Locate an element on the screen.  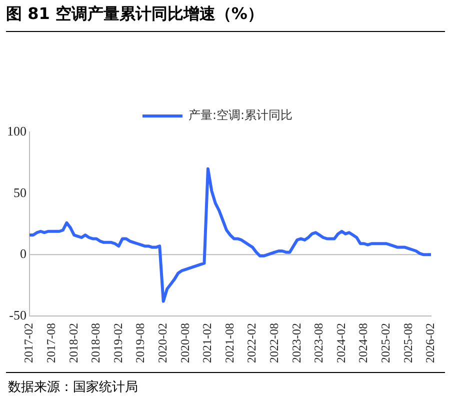
y-tick-label: -50 is located at coordinates (17, 314).